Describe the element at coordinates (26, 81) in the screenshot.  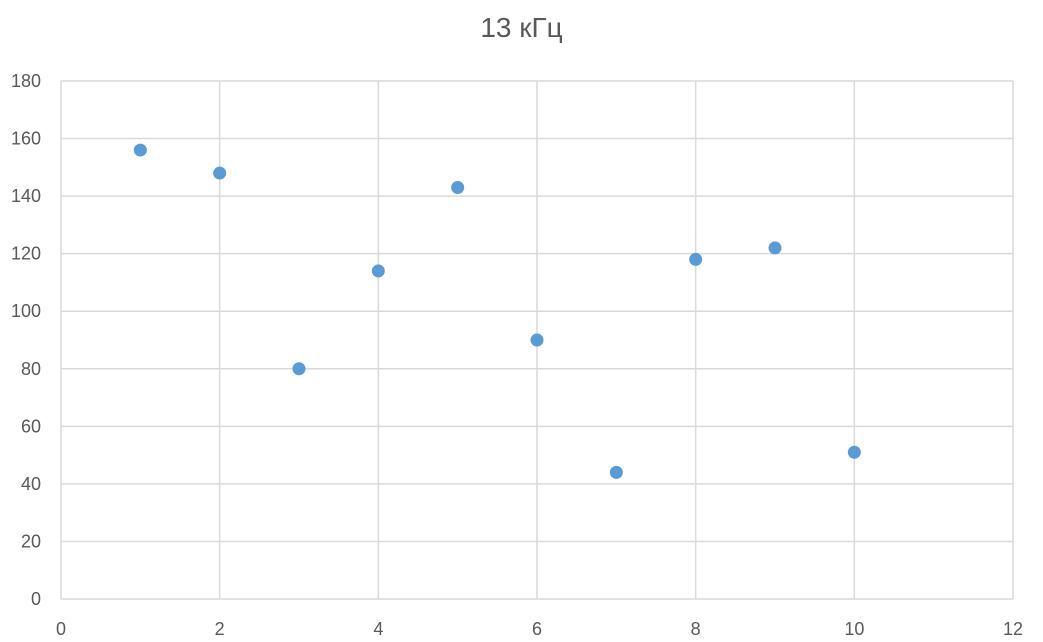
I see `y-tick-label: 180` at that location.